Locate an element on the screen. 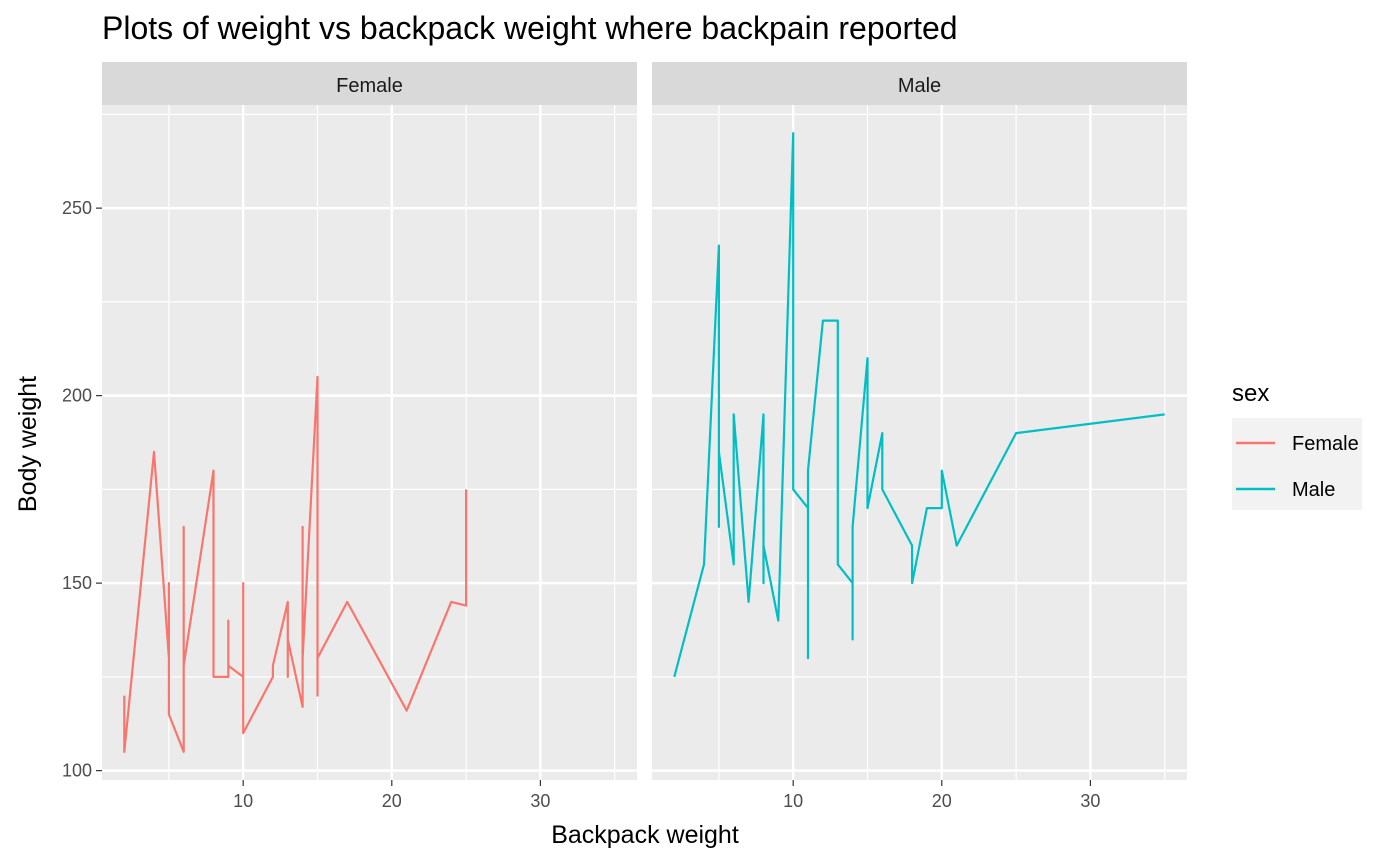 The height and width of the screenshot is (865, 1400). legend-label-male: Male is located at coordinates (1313, 490).